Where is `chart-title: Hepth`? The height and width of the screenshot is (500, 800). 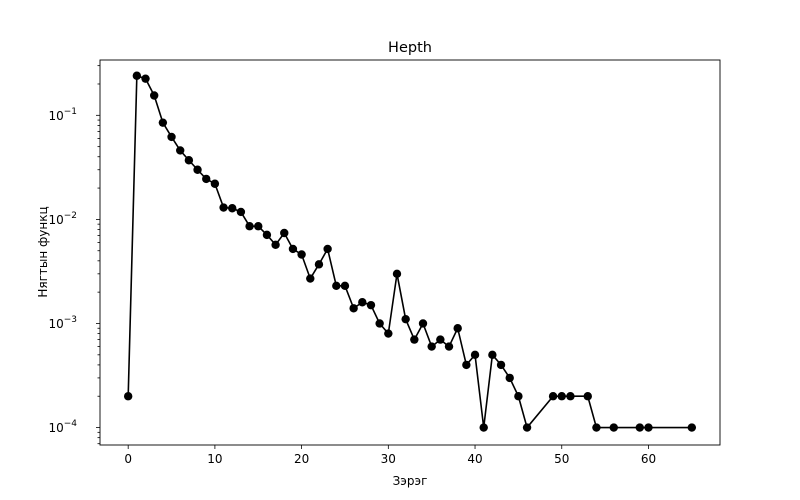
chart-title: Hepth is located at coordinates (410, 48).